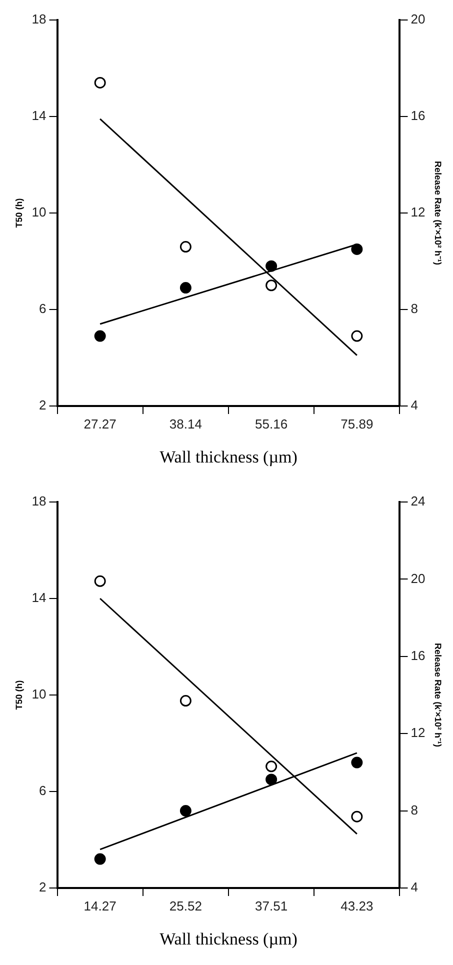 The width and height of the screenshot is (453, 965). What do you see at coordinates (271, 424) in the screenshot?
I see `x-tick-label: 55.16` at bounding box center [271, 424].